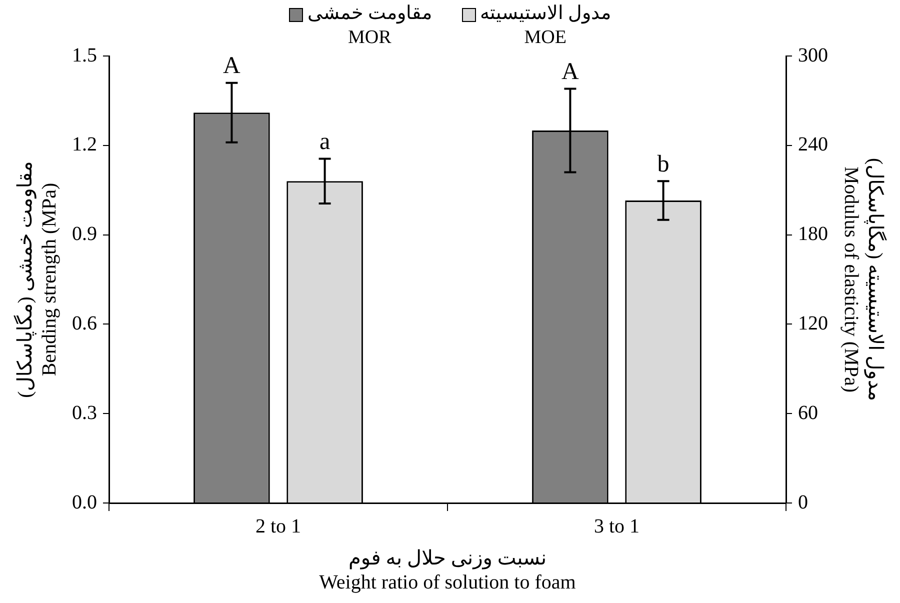 The image size is (900, 603). Describe the element at coordinates (617, 526) in the screenshot. I see `x-tick-label: 3 to 1` at that location.